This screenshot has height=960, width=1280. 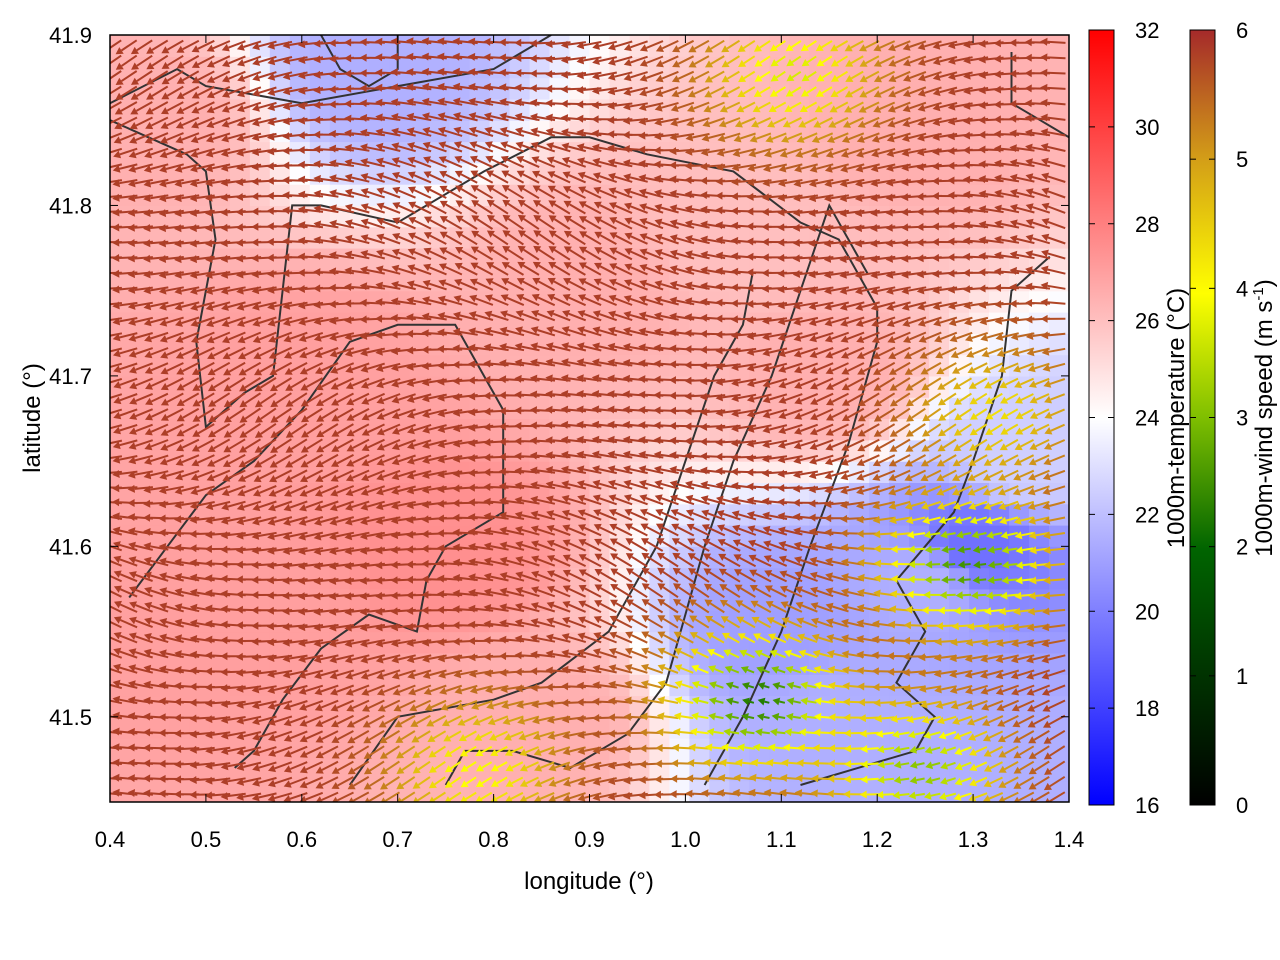 What do you see at coordinates (1176, 418) in the screenshot?
I see `temperature-colorbar-label: 1000m-temperature (°C)` at bounding box center [1176, 418].